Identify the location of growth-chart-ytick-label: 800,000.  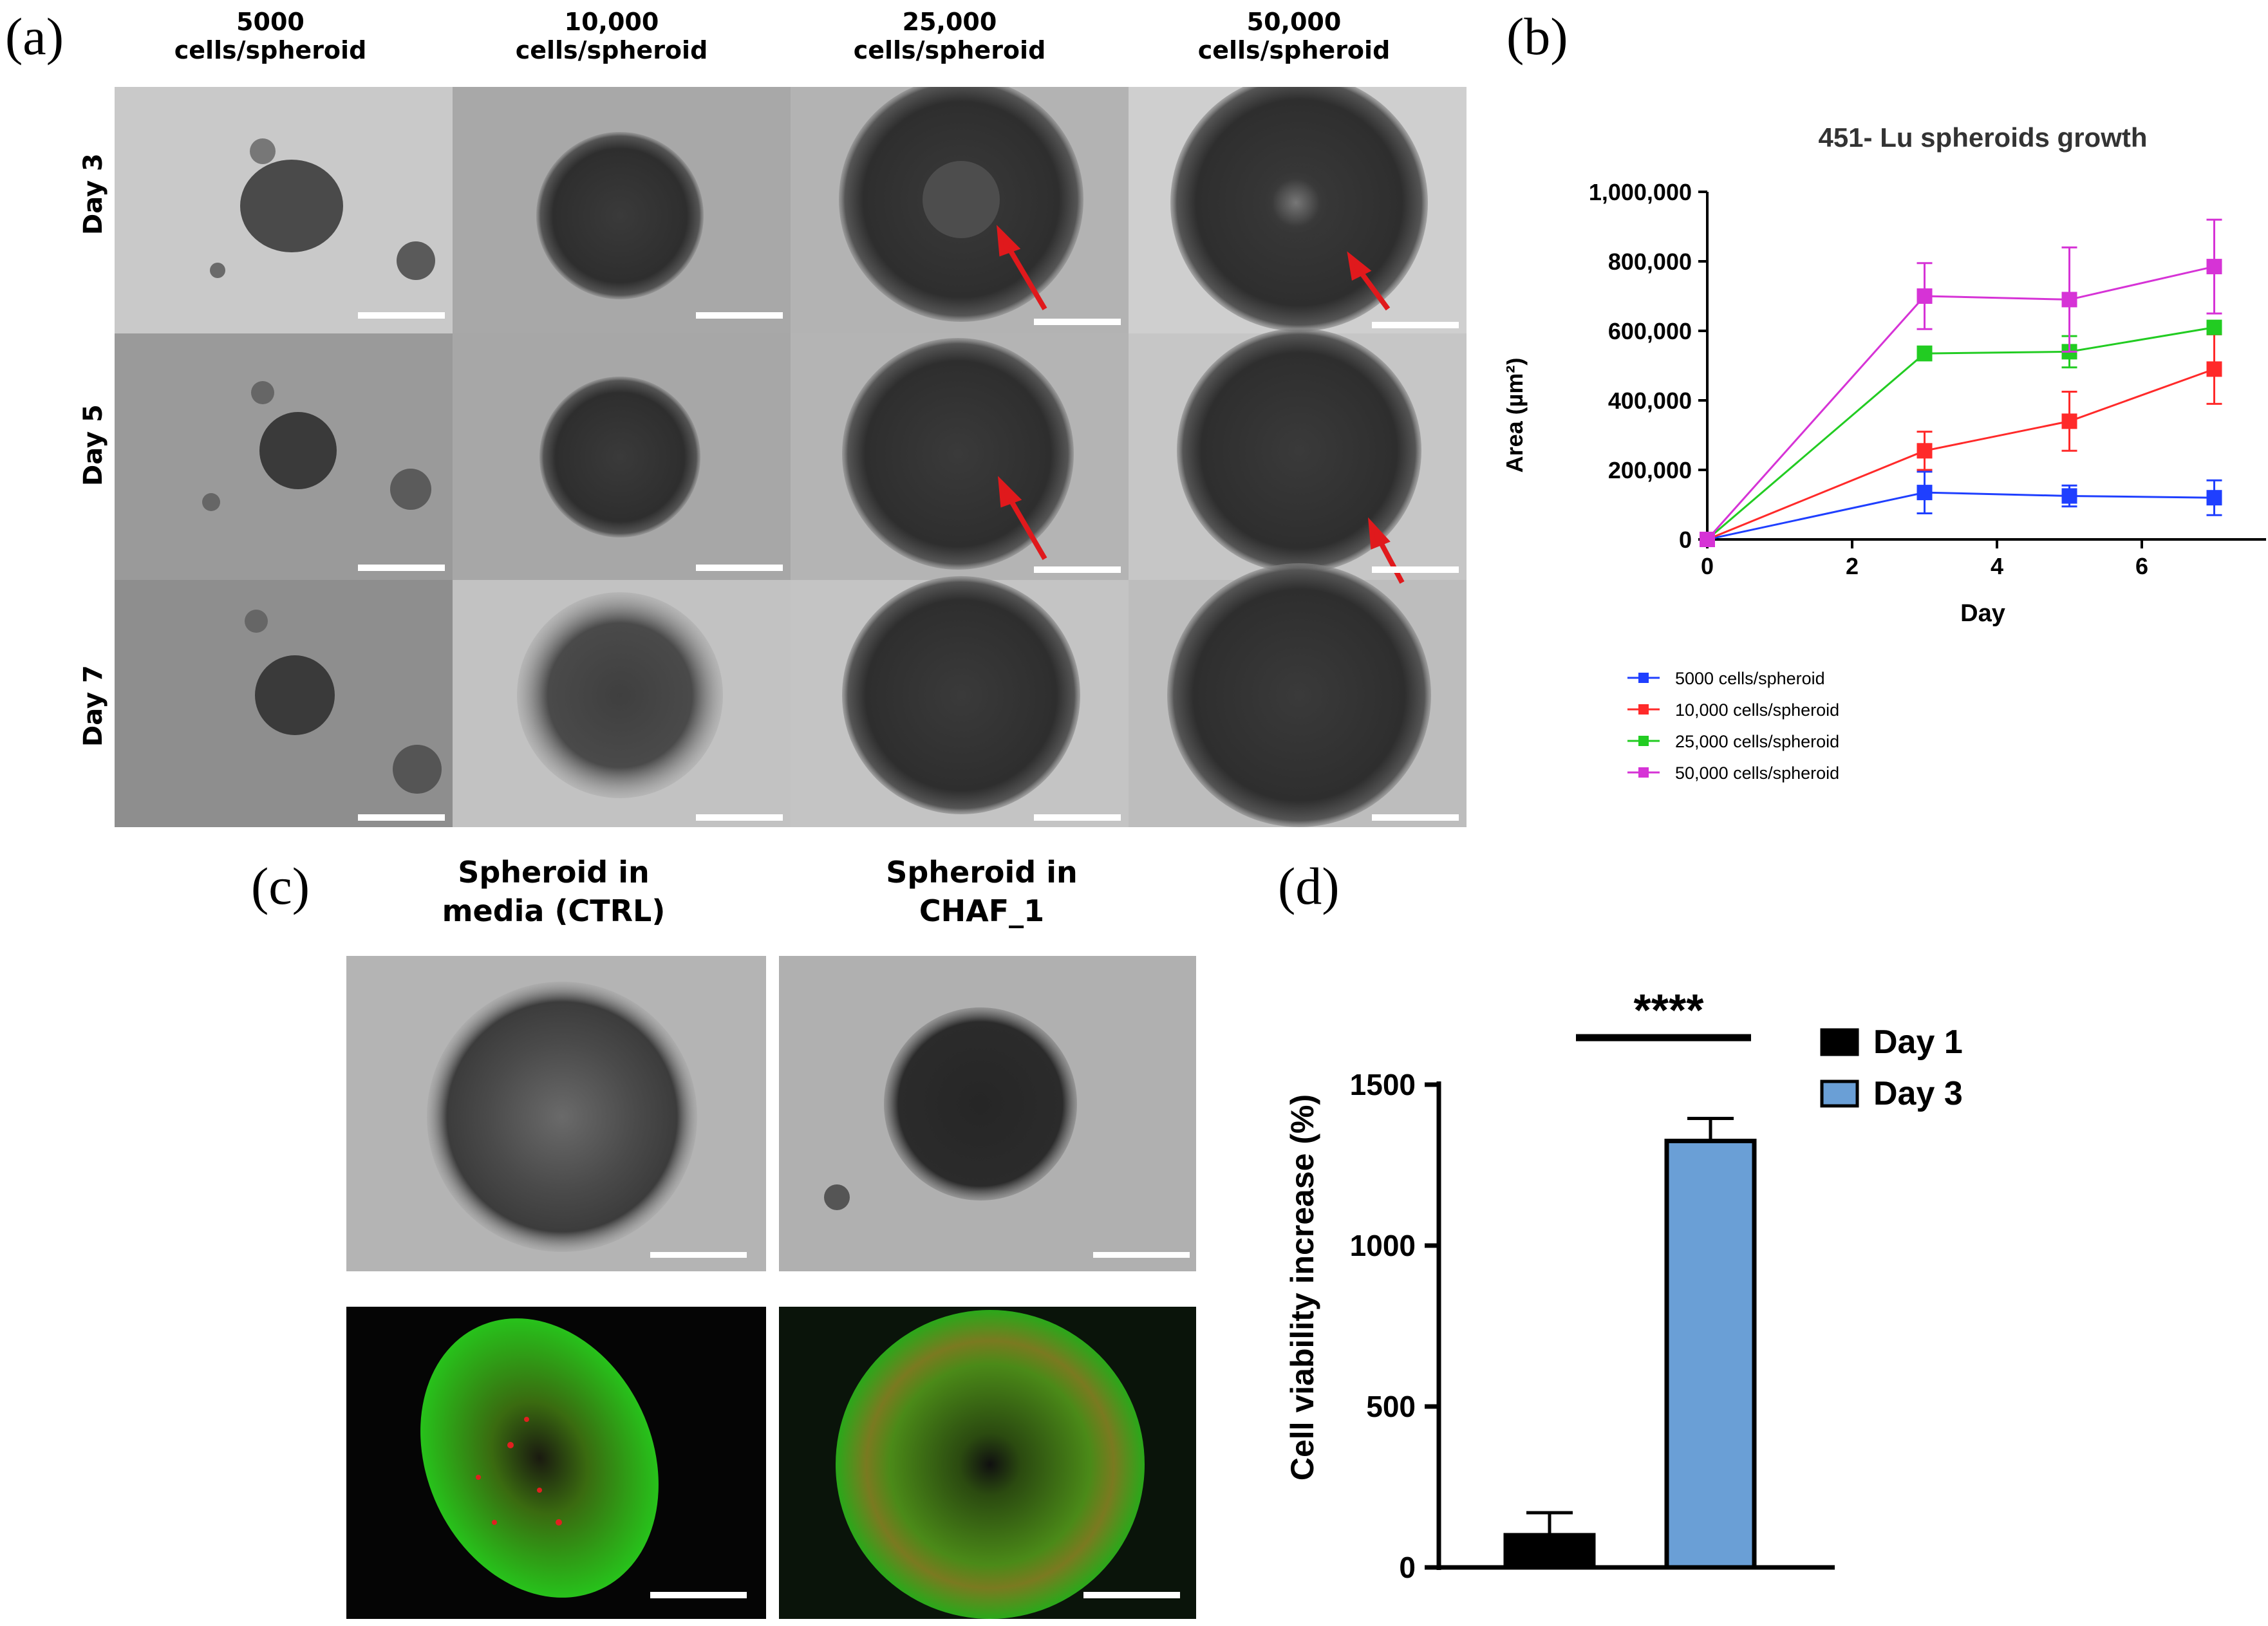
(1650, 262).